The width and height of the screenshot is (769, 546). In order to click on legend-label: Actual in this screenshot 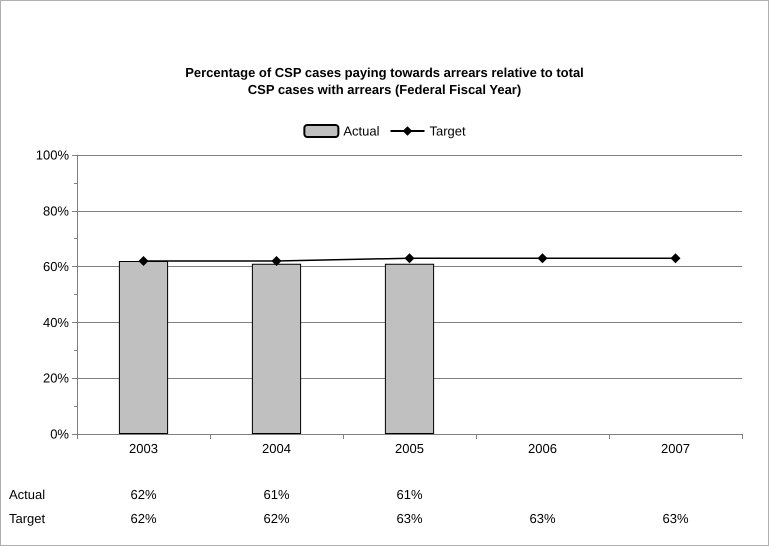, I will do `click(361, 131)`.